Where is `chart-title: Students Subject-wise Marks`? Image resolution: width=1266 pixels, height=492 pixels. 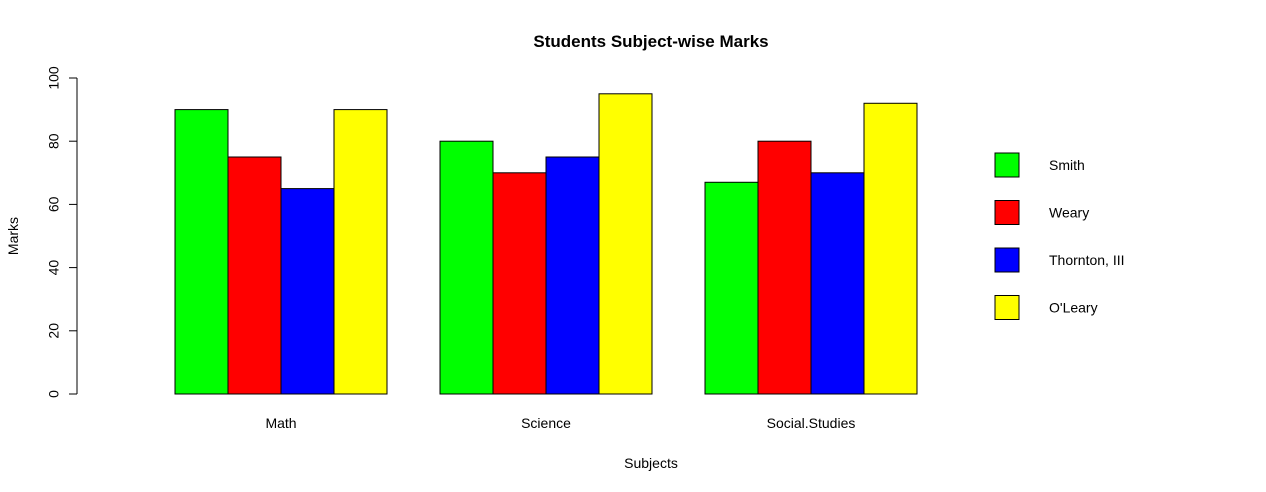 chart-title: Students Subject-wise Marks is located at coordinates (650, 41).